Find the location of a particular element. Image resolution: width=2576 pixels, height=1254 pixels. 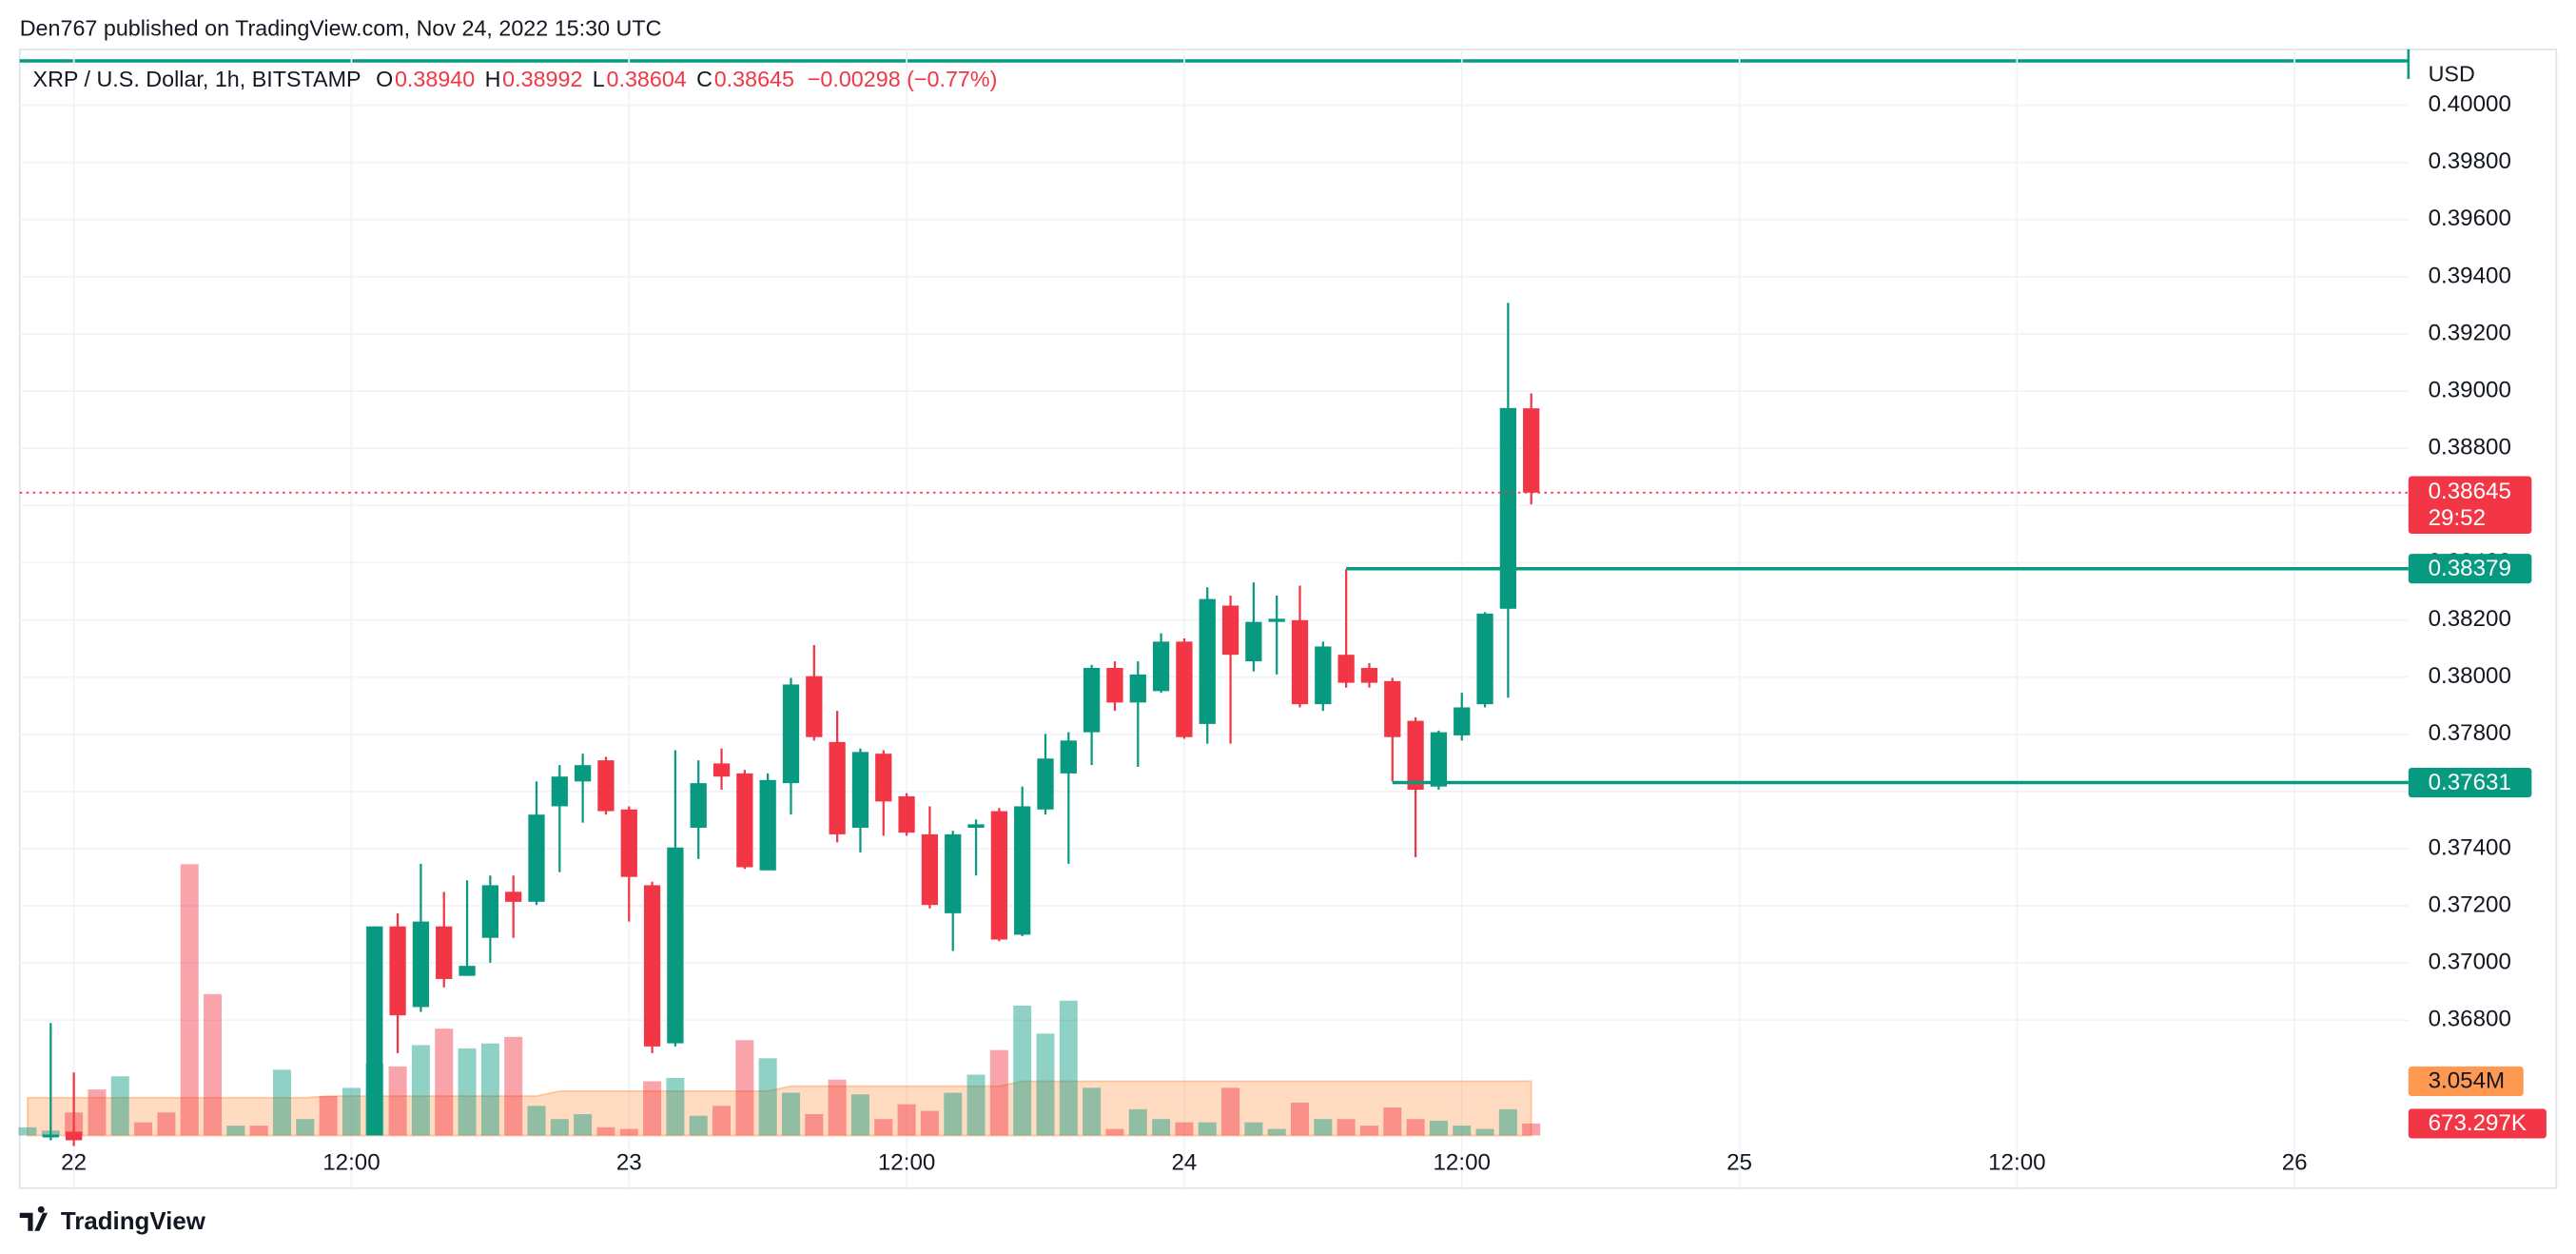

last-price-tag is located at coordinates (2470, 505).